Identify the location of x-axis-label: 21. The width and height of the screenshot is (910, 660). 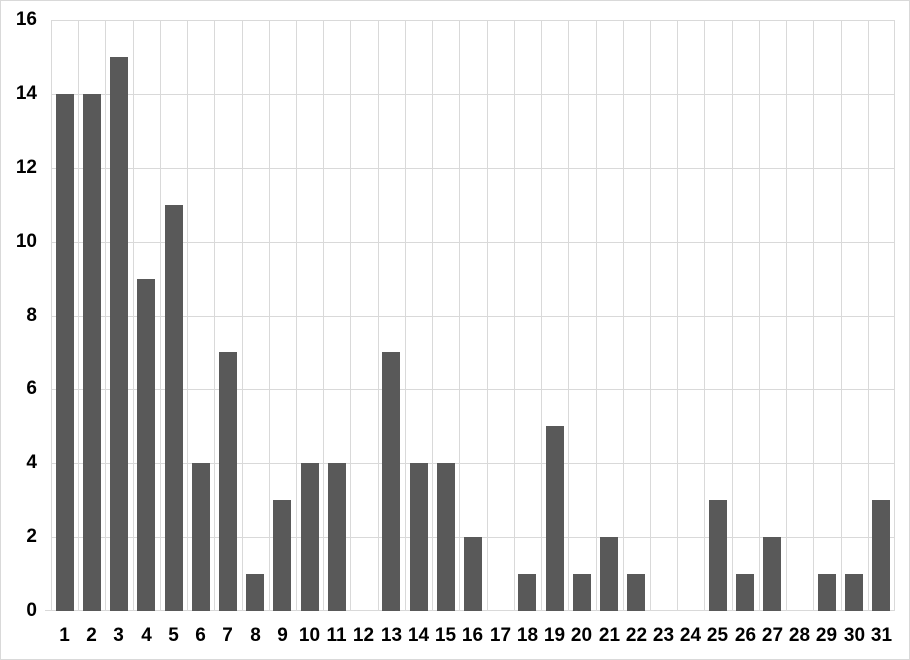
(609, 635).